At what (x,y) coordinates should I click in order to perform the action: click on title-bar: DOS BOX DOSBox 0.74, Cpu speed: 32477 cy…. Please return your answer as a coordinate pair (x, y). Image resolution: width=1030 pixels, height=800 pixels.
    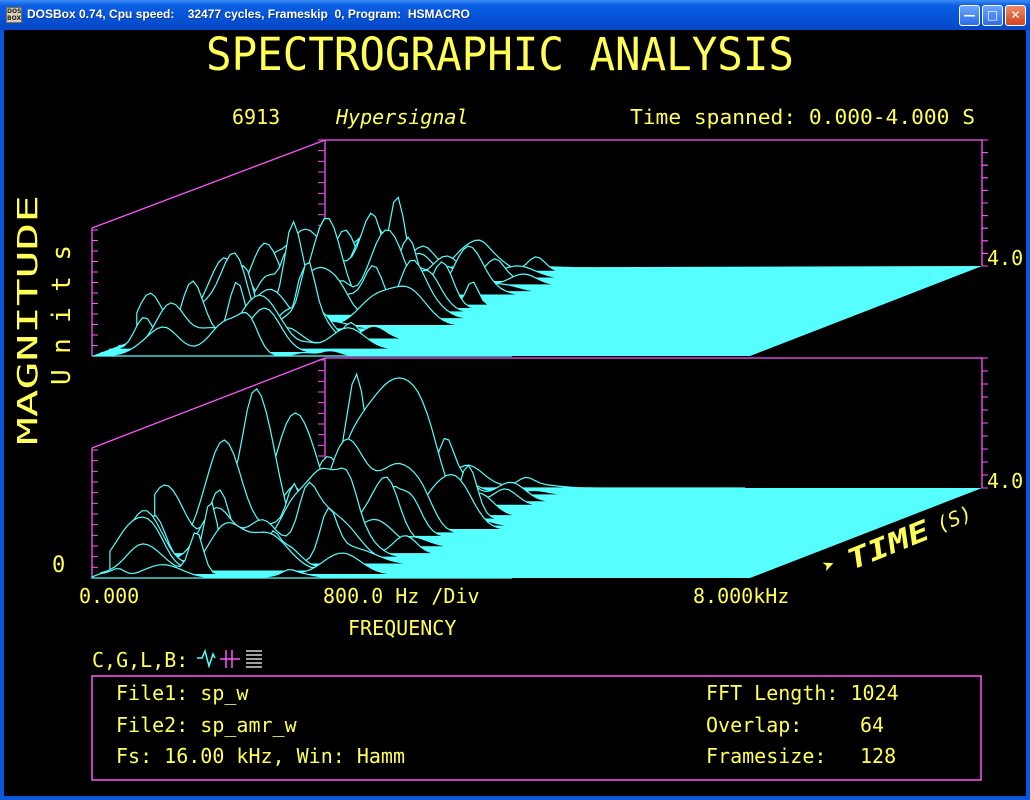
    Looking at the image, I should click on (515, 15).